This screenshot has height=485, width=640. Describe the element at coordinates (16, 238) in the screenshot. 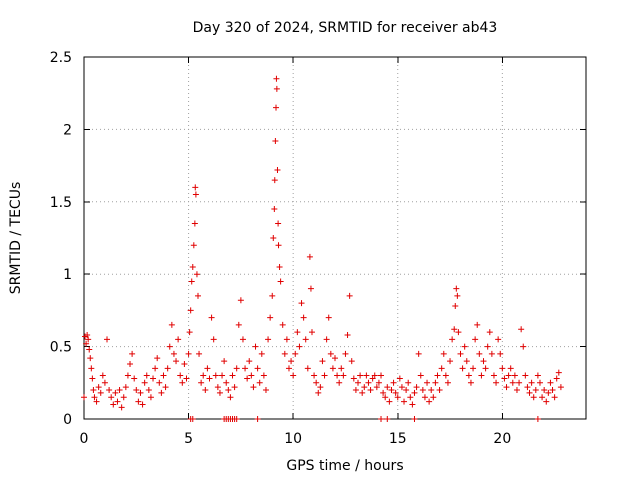

I see `y-axis-label: SRMTID / TECUs` at that location.